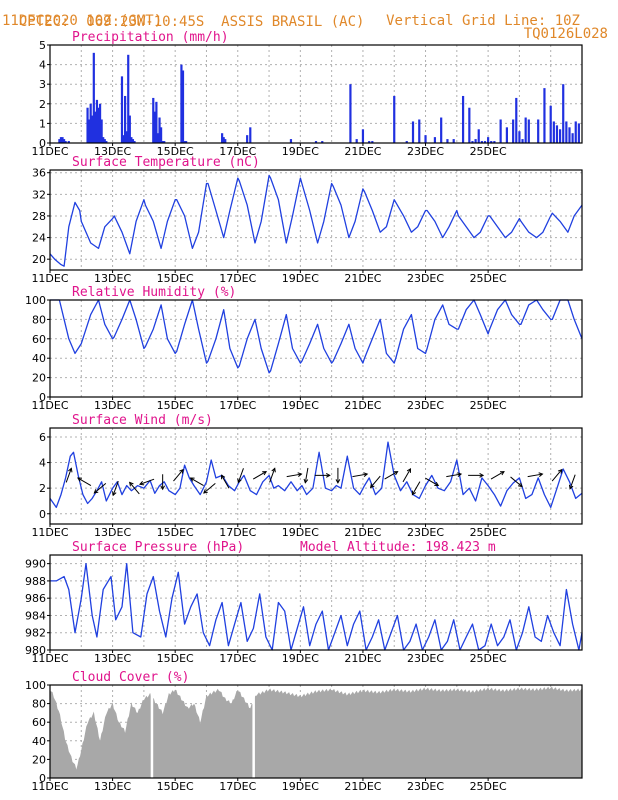 This screenshot has height=800, width=618. What do you see at coordinates (49, 151) in the screenshot?
I see `xtick-precip-0: 11DEC` at bounding box center [49, 151].